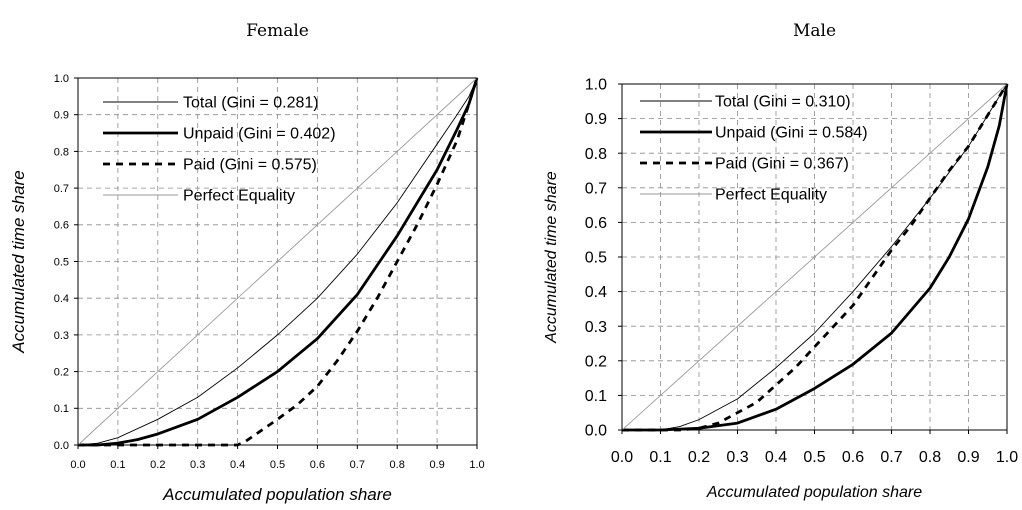 The width and height of the screenshot is (1022, 510). Describe the element at coordinates (259, 134) in the screenshot. I see `female-legend-label-unpaid: Unpaid (Gini = 0.402)` at that location.